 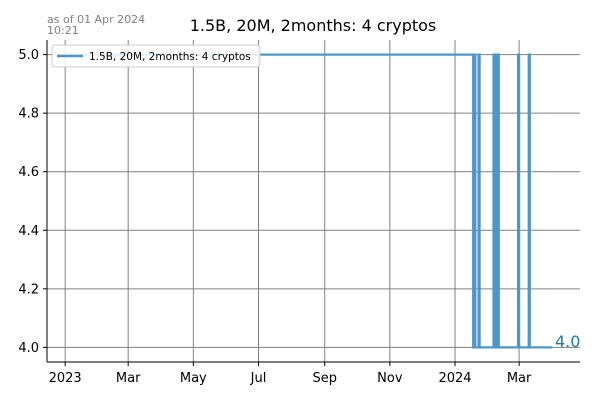 What do you see at coordinates (28, 231) in the screenshot?
I see `y-tick-label: 4.4` at bounding box center [28, 231].